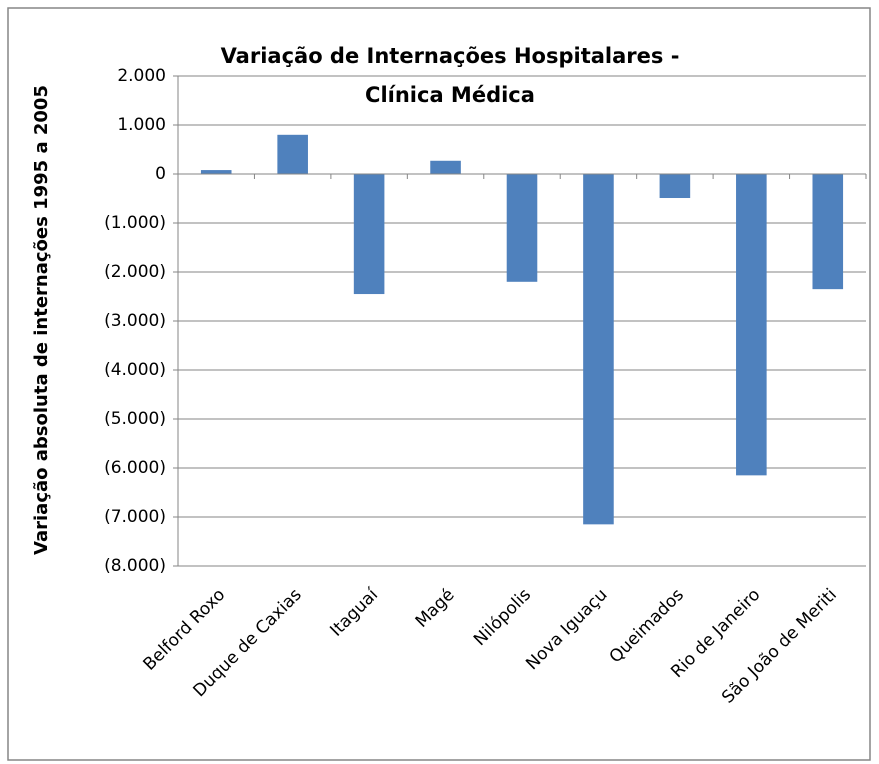  What do you see at coordinates (135, 419) in the screenshot?
I see `y-tick-label: (5.000)` at bounding box center [135, 419].